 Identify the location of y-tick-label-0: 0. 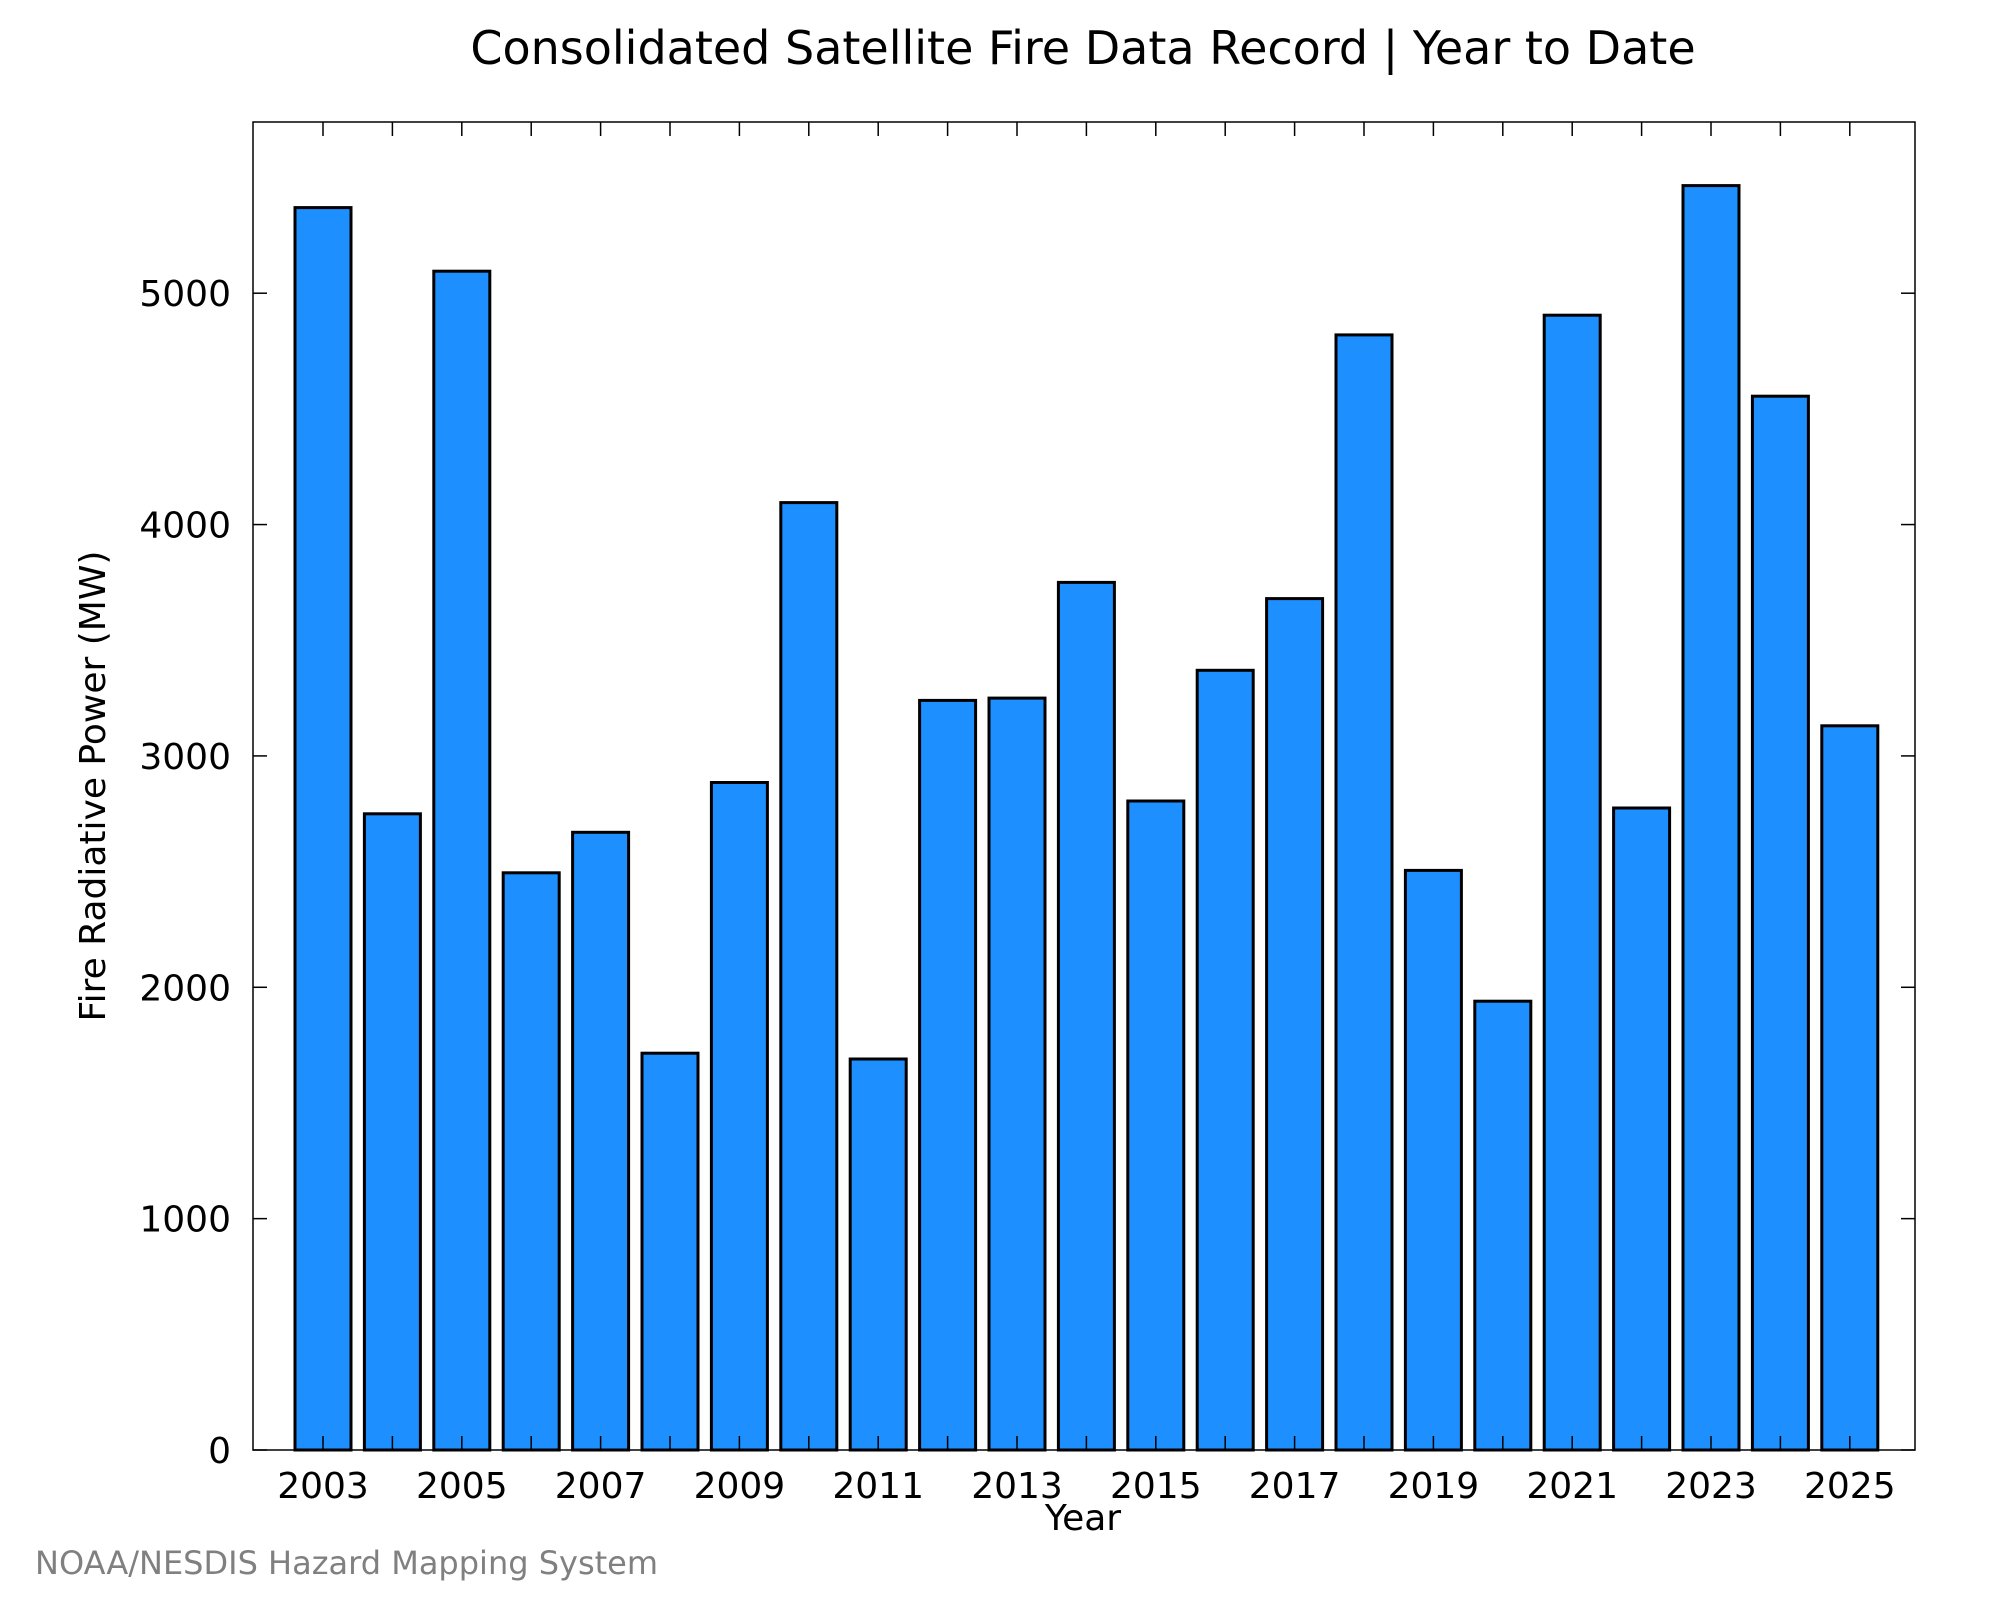
(219, 1451).